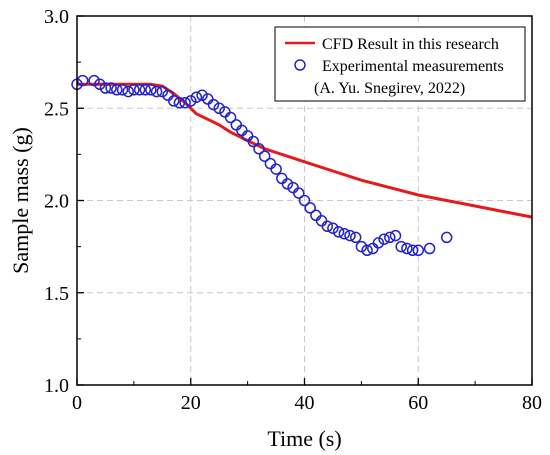  I want to click on x-axis-label: Time (s), so click(304, 438).